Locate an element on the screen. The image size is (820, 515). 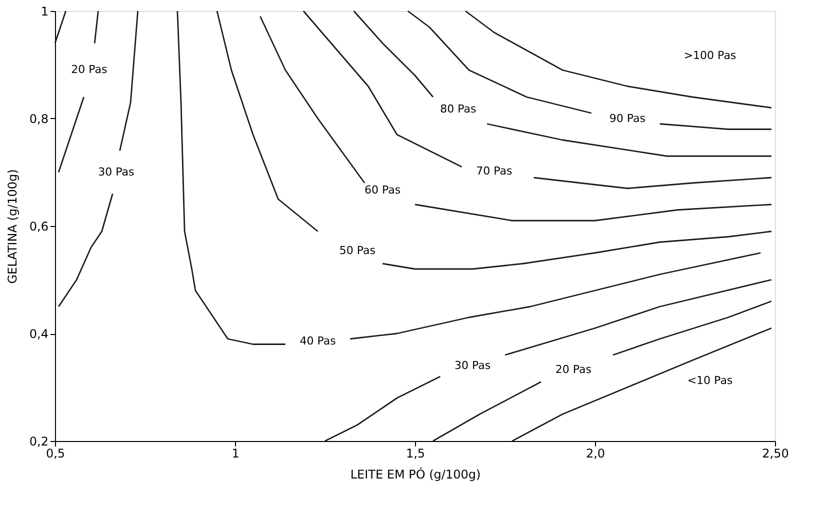
x-tick-label: 0,5 is located at coordinates (56, 453).